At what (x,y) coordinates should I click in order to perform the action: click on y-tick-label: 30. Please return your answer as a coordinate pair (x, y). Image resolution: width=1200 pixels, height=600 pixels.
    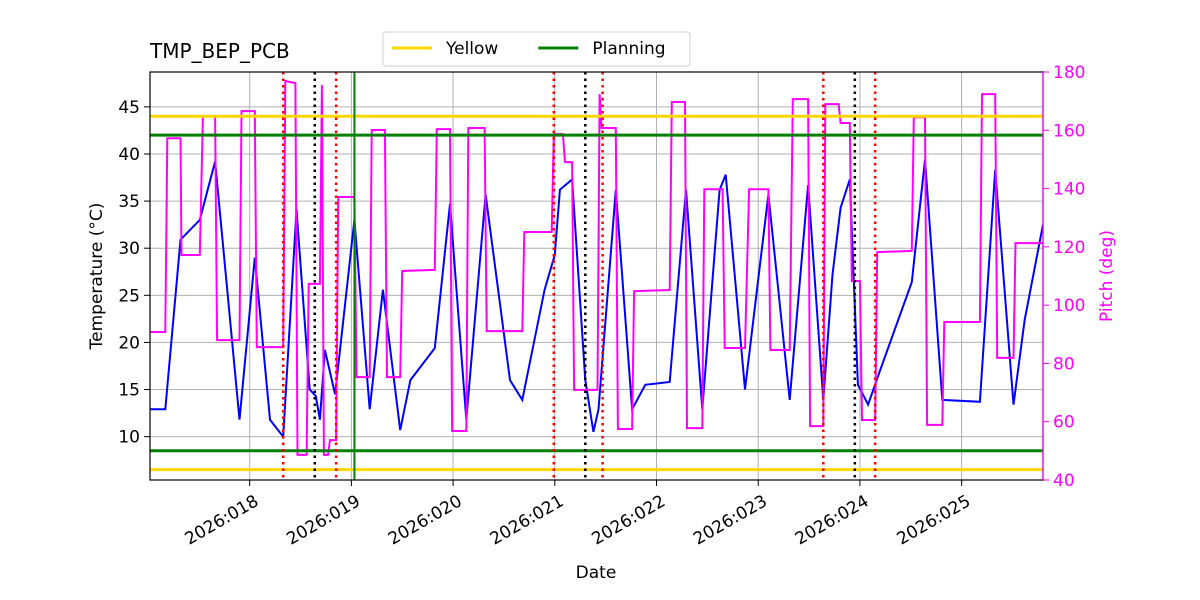
    Looking at the image, I should click on (129, 249).